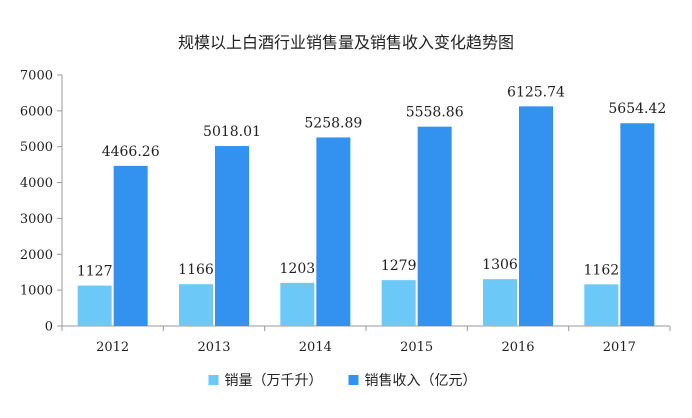 The width and height of the screenshot is (692, 418). What do you see at coordinates (36, 76) in the screenshot?
I see `y-tick-label: 7000` at bounding box center [36, 76].